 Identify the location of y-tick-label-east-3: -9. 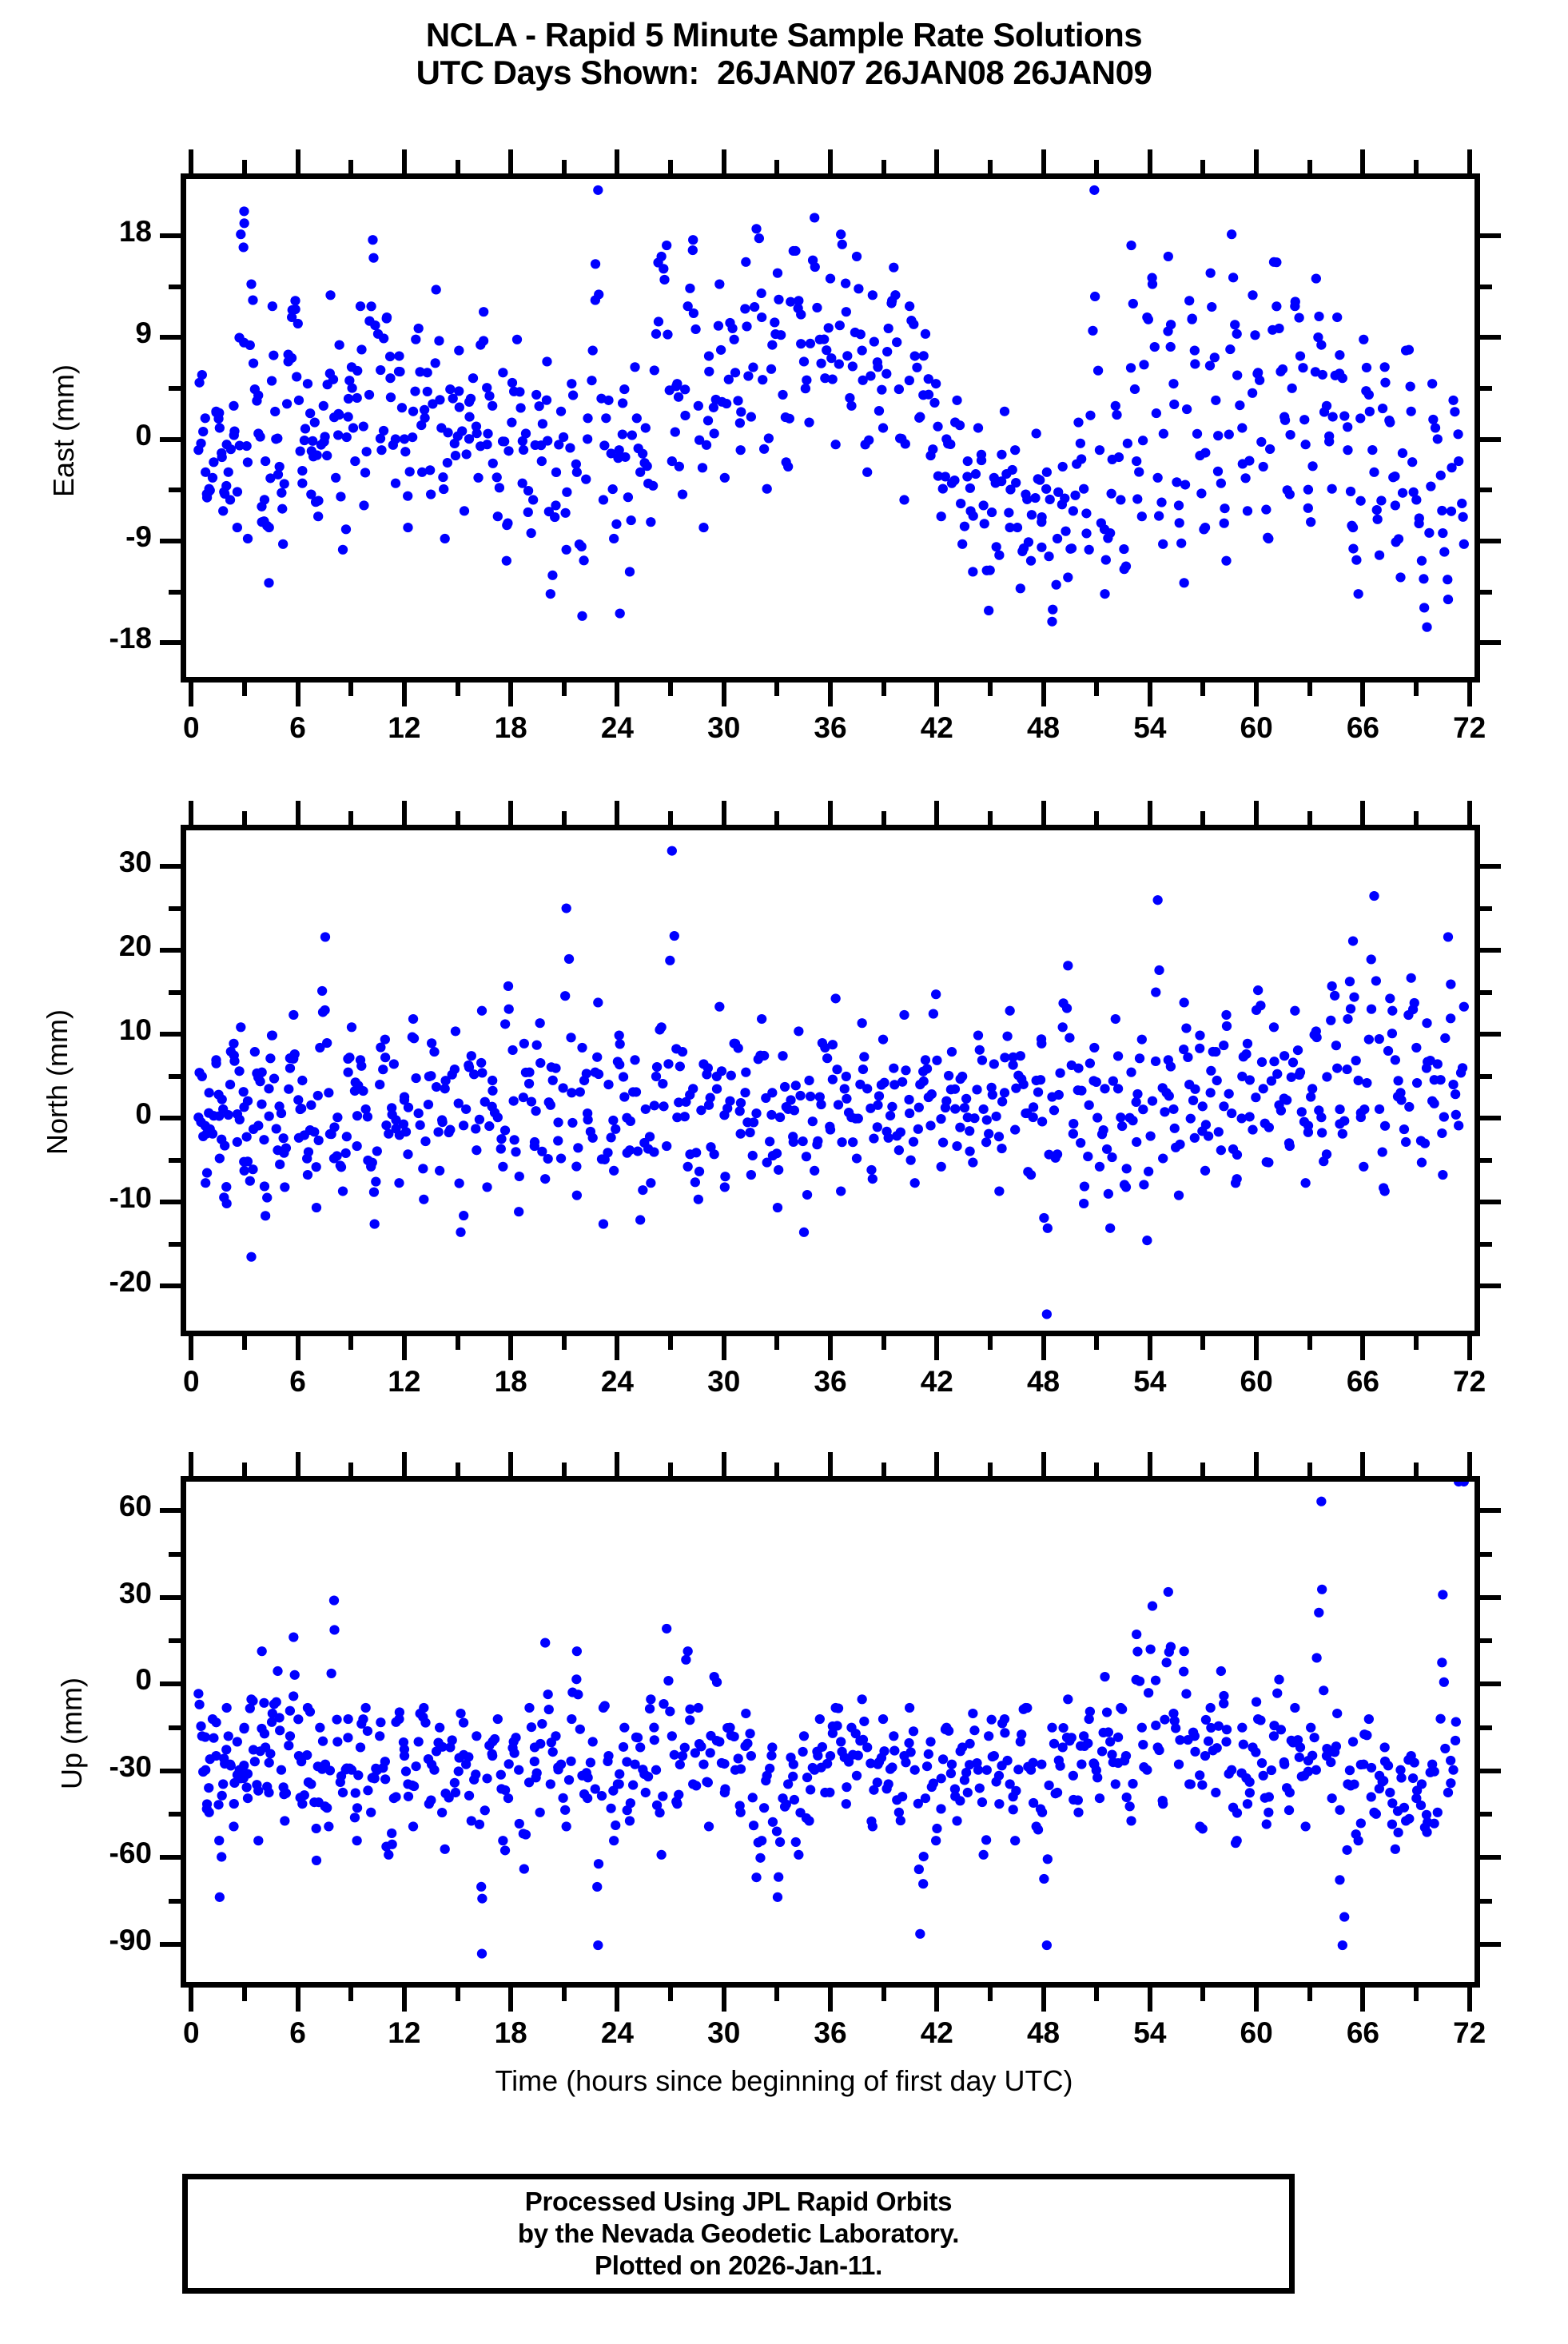
(138, 537).